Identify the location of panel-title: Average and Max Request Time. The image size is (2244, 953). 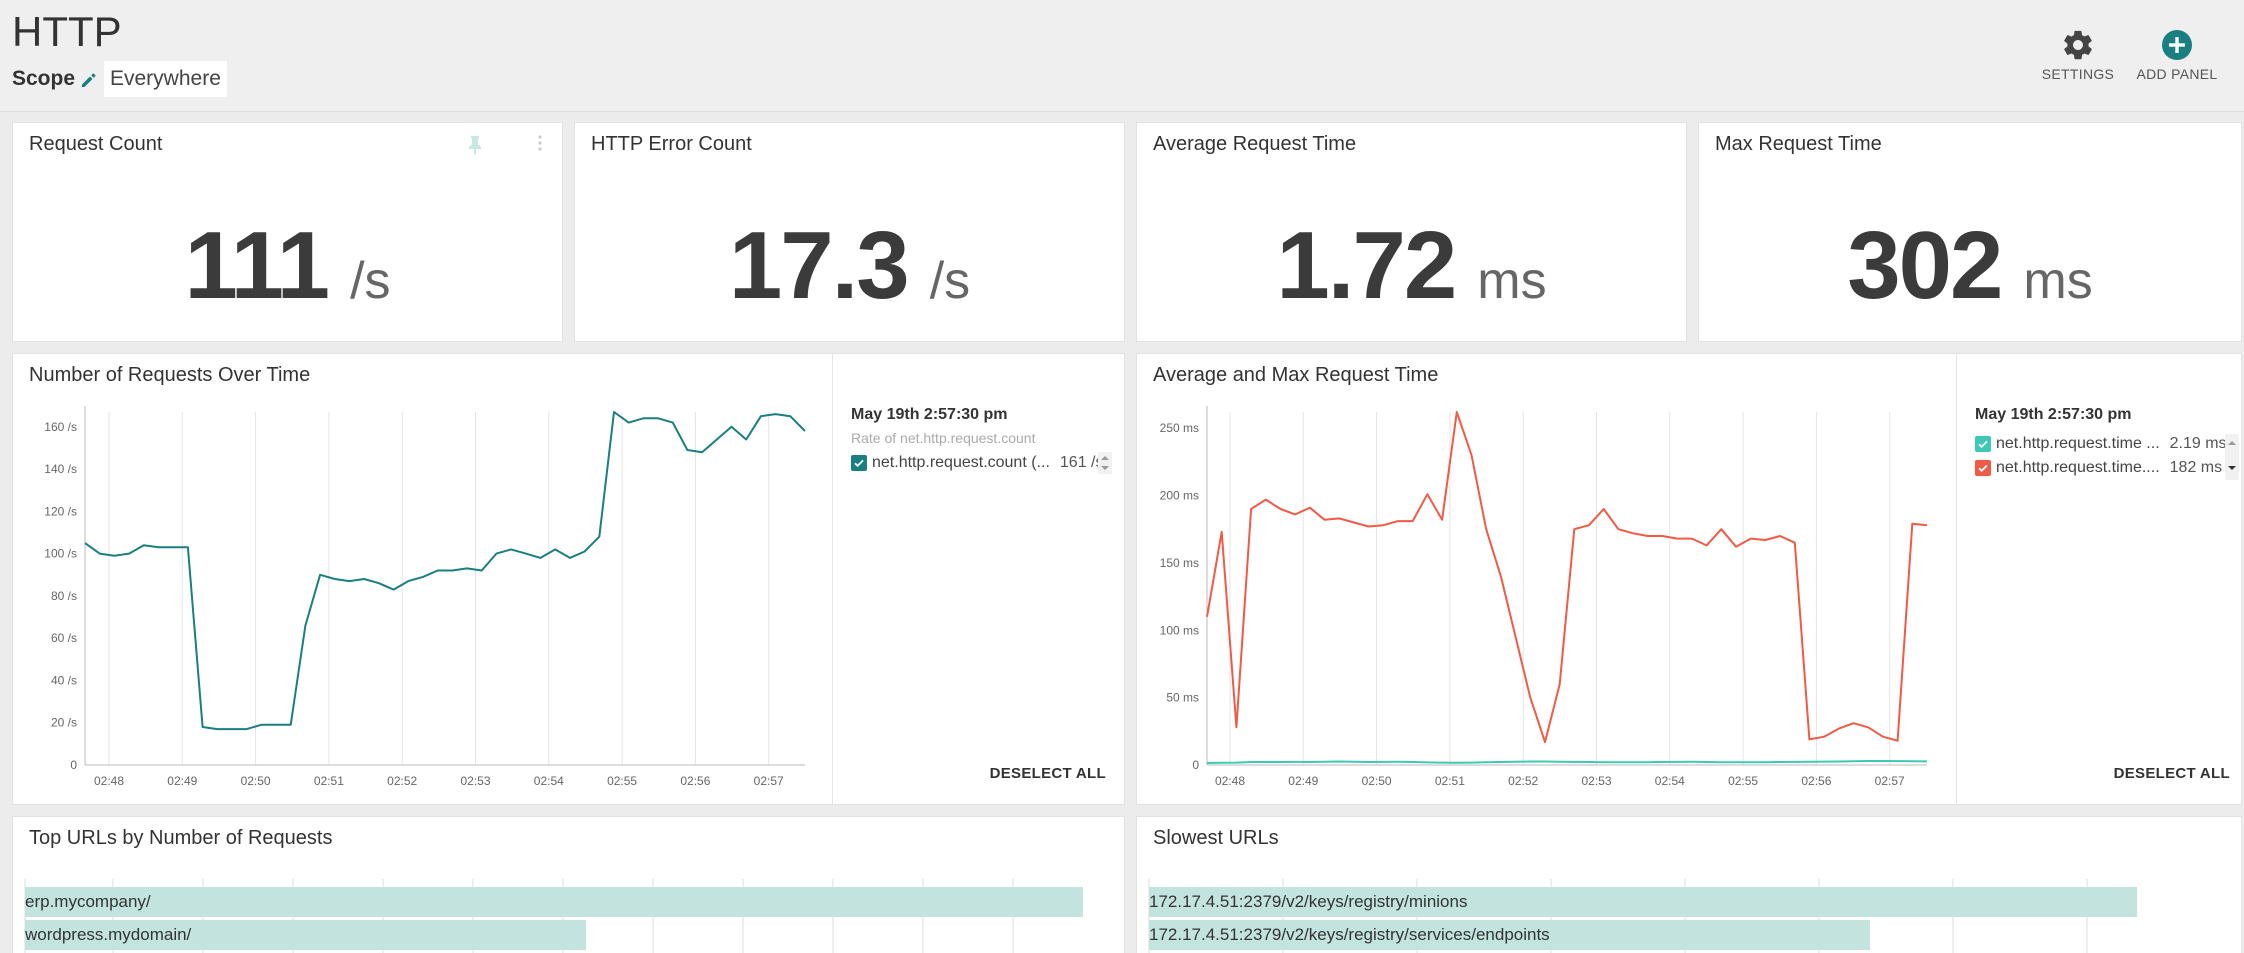
(1296, 375).